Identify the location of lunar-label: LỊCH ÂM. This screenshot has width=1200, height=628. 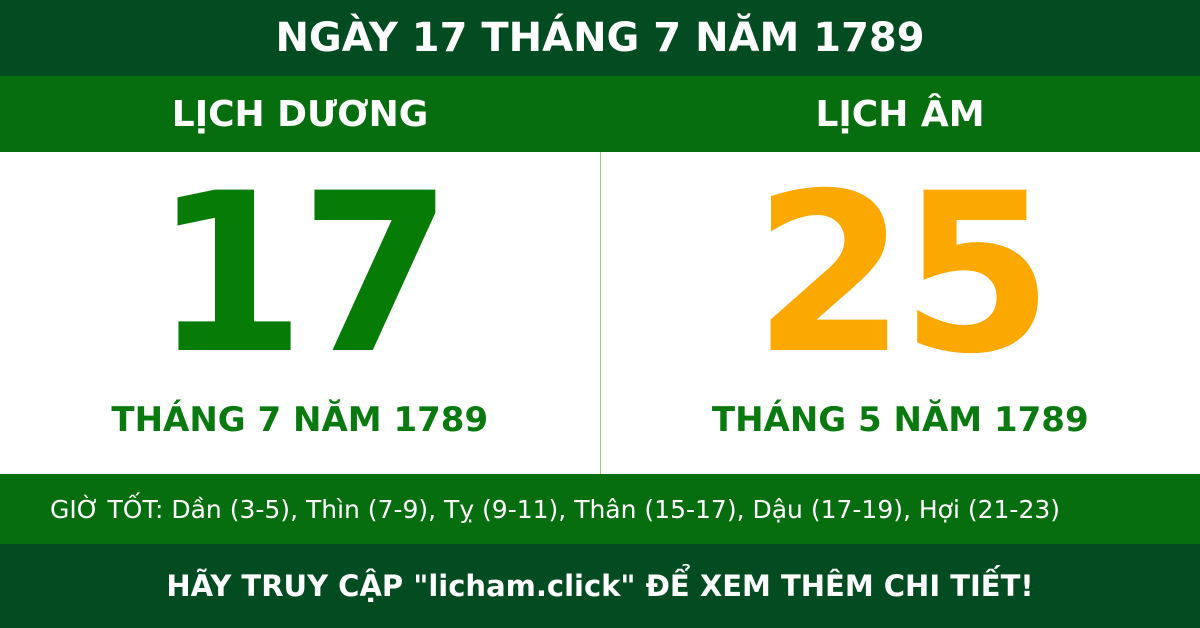
(900, 114).